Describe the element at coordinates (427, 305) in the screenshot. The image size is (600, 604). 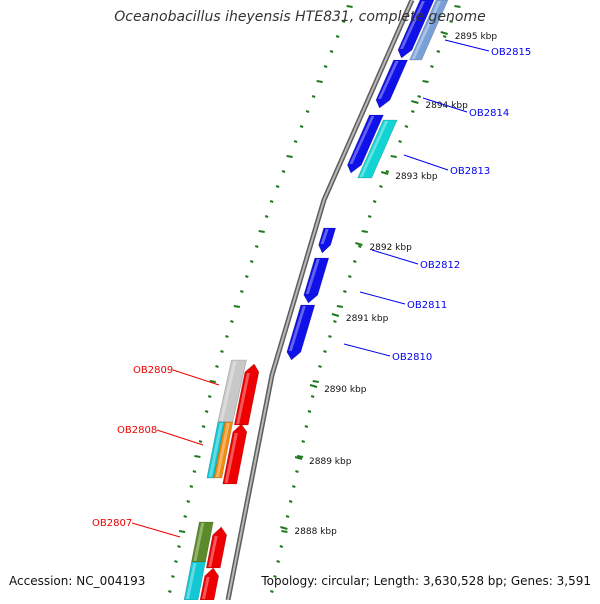
I see `gene-label-ob2811: OB2811` at that location.